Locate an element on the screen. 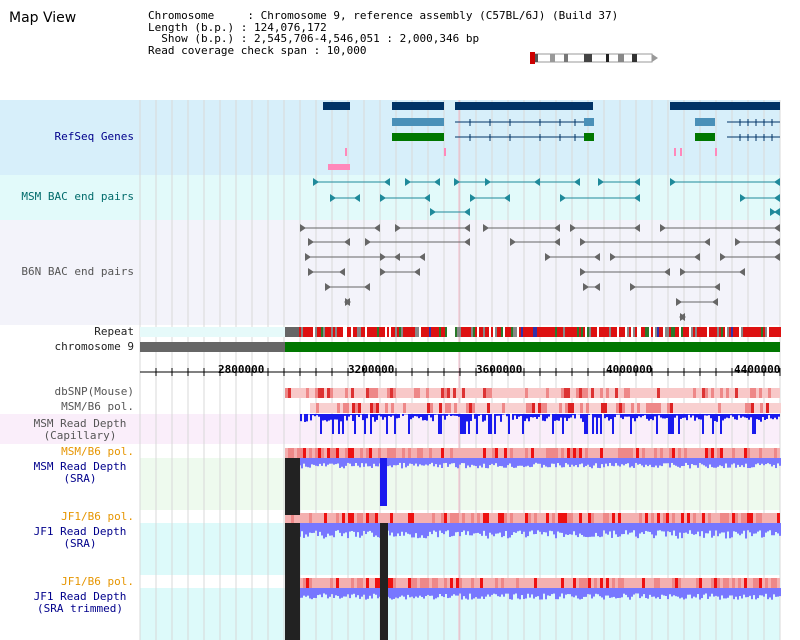 The width and height of the screenshot is (800, 640). track-label-msm-depth-capillary: MSM Read Depth (Capillary) is located at coordinates (80, 429).